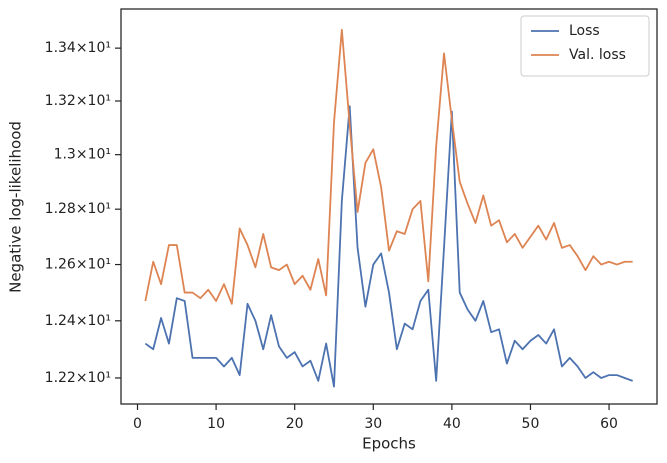 The width and height of the screenshot is (667, 463). I want to click on y-tick-label: 1.3×10¹, so click(82, 155).